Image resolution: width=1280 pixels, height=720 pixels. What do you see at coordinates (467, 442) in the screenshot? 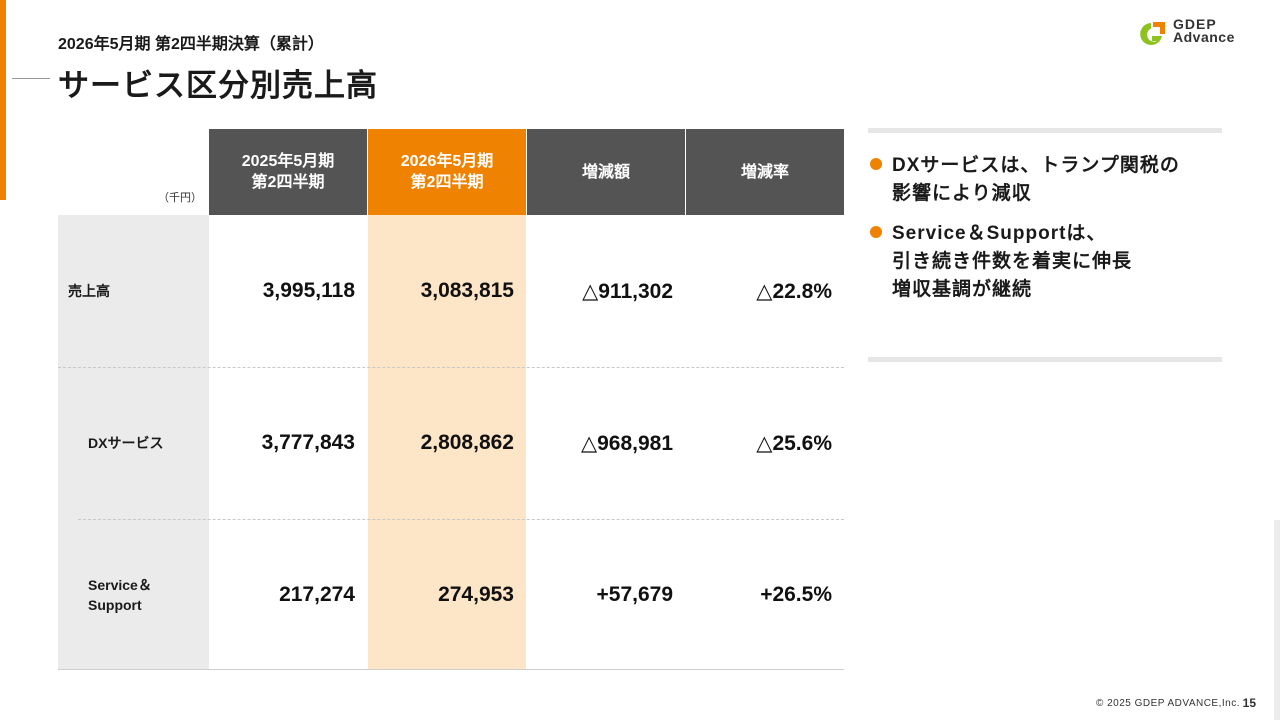
I see `table-cell: 2,808,862` at bounding box center [467, 442].